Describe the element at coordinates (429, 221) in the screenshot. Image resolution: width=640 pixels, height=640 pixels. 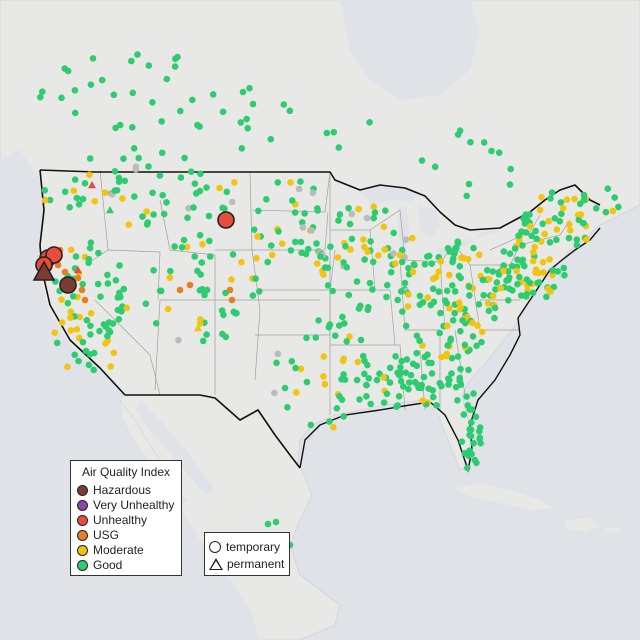
I see `lake-huron` at that location.